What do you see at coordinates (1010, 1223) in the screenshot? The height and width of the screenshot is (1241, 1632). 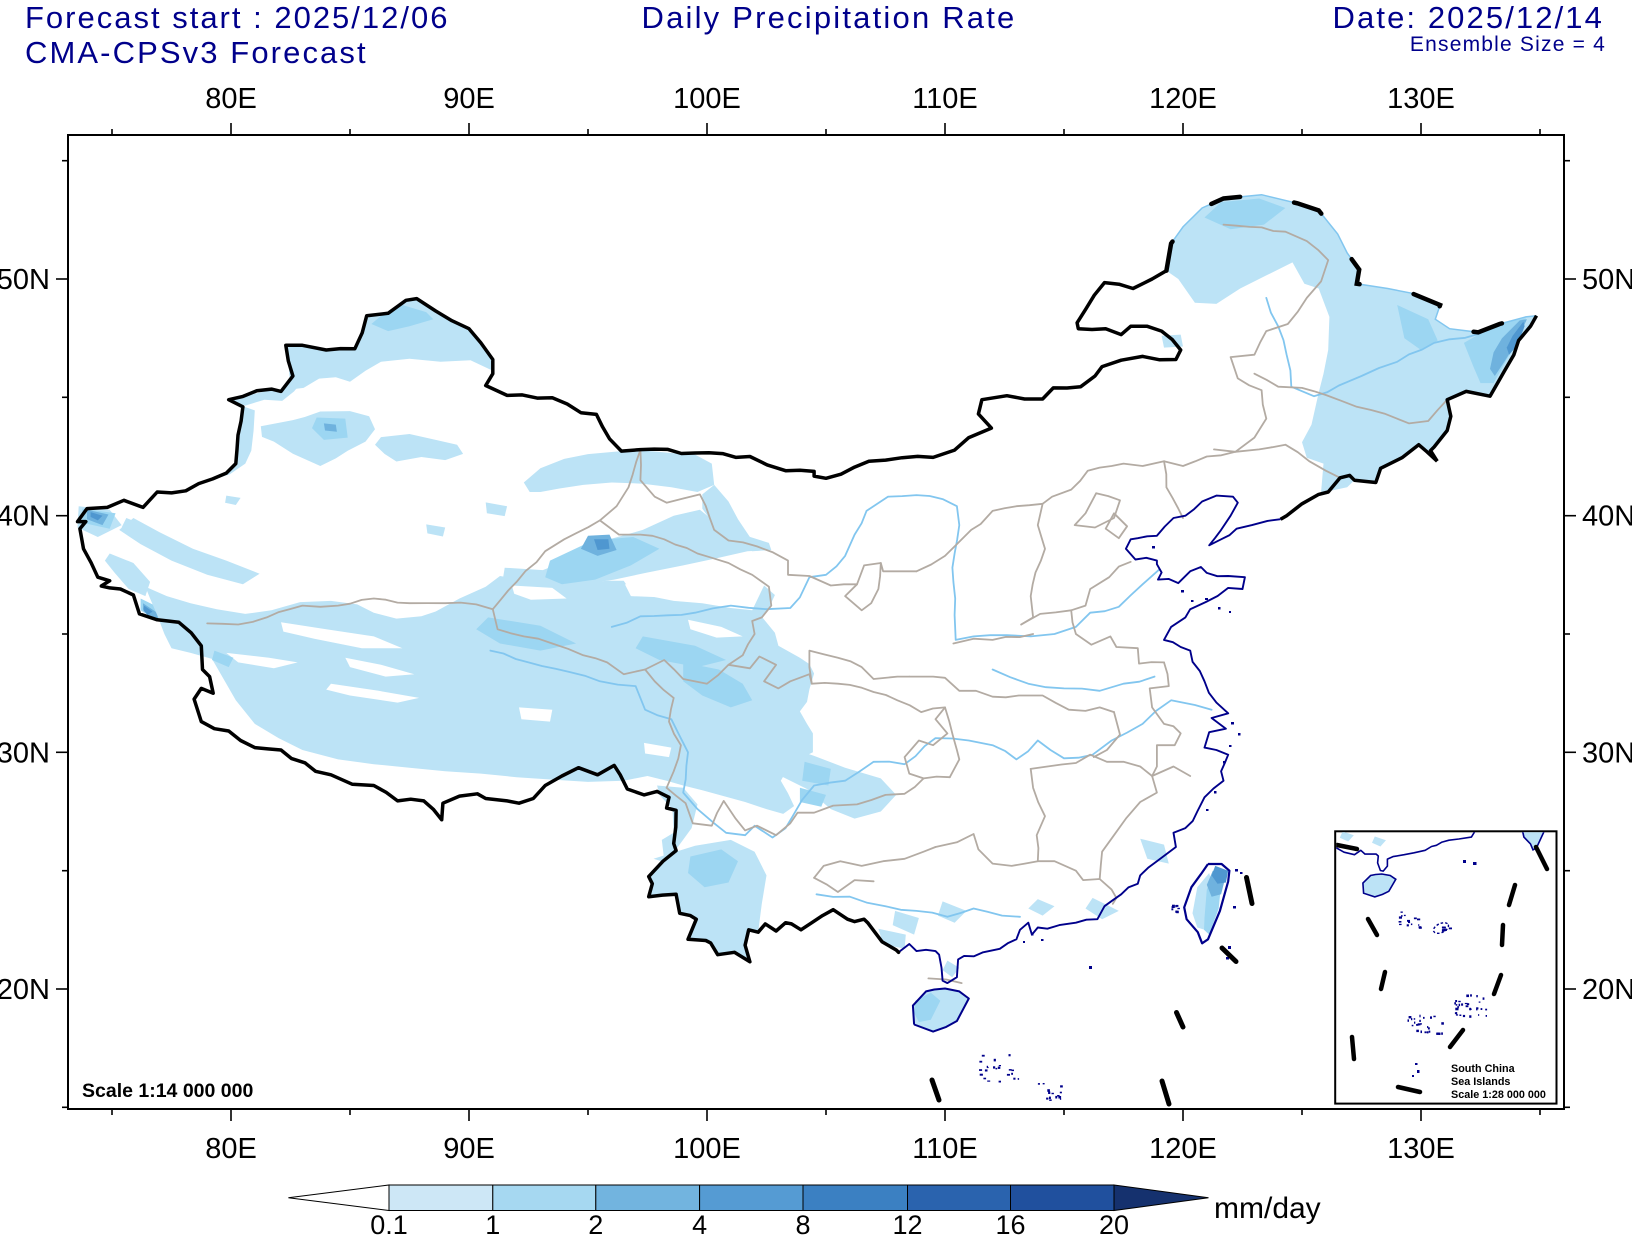 I see `svg-text: 16` at bounding box center [1010, 1223].